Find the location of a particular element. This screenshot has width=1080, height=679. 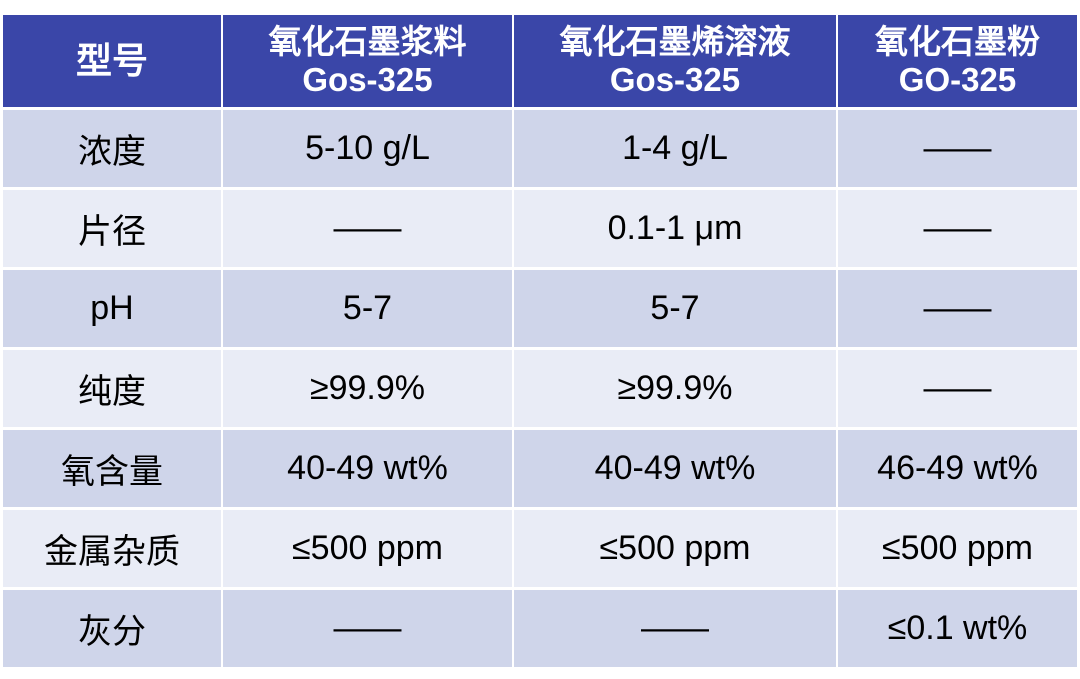

table-row: 浓度 5-10 g/L 1-4 g/L —— is located at coordinates (540, 148).